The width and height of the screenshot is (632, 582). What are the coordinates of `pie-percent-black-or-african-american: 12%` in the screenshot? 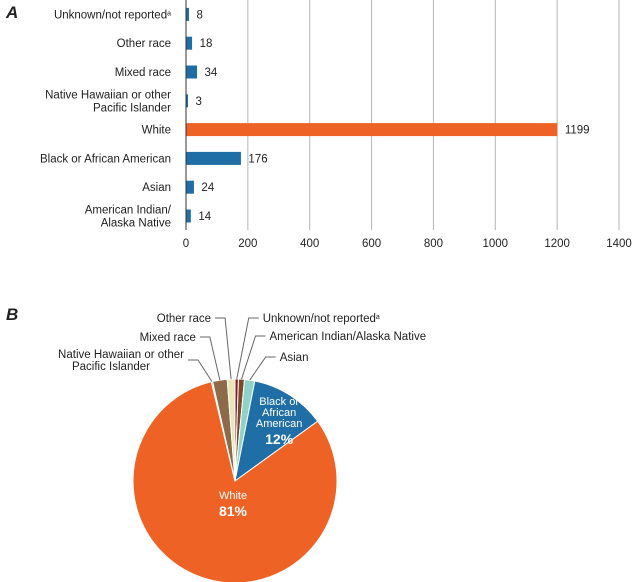 It's located at (279, 439).